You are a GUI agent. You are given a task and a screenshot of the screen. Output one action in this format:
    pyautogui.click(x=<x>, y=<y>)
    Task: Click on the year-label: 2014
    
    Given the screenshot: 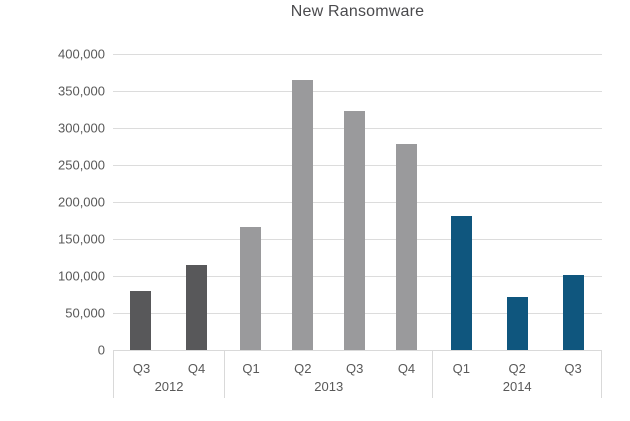 What is the action you would take?
    pyautogui.click(x=517, y=386)
    